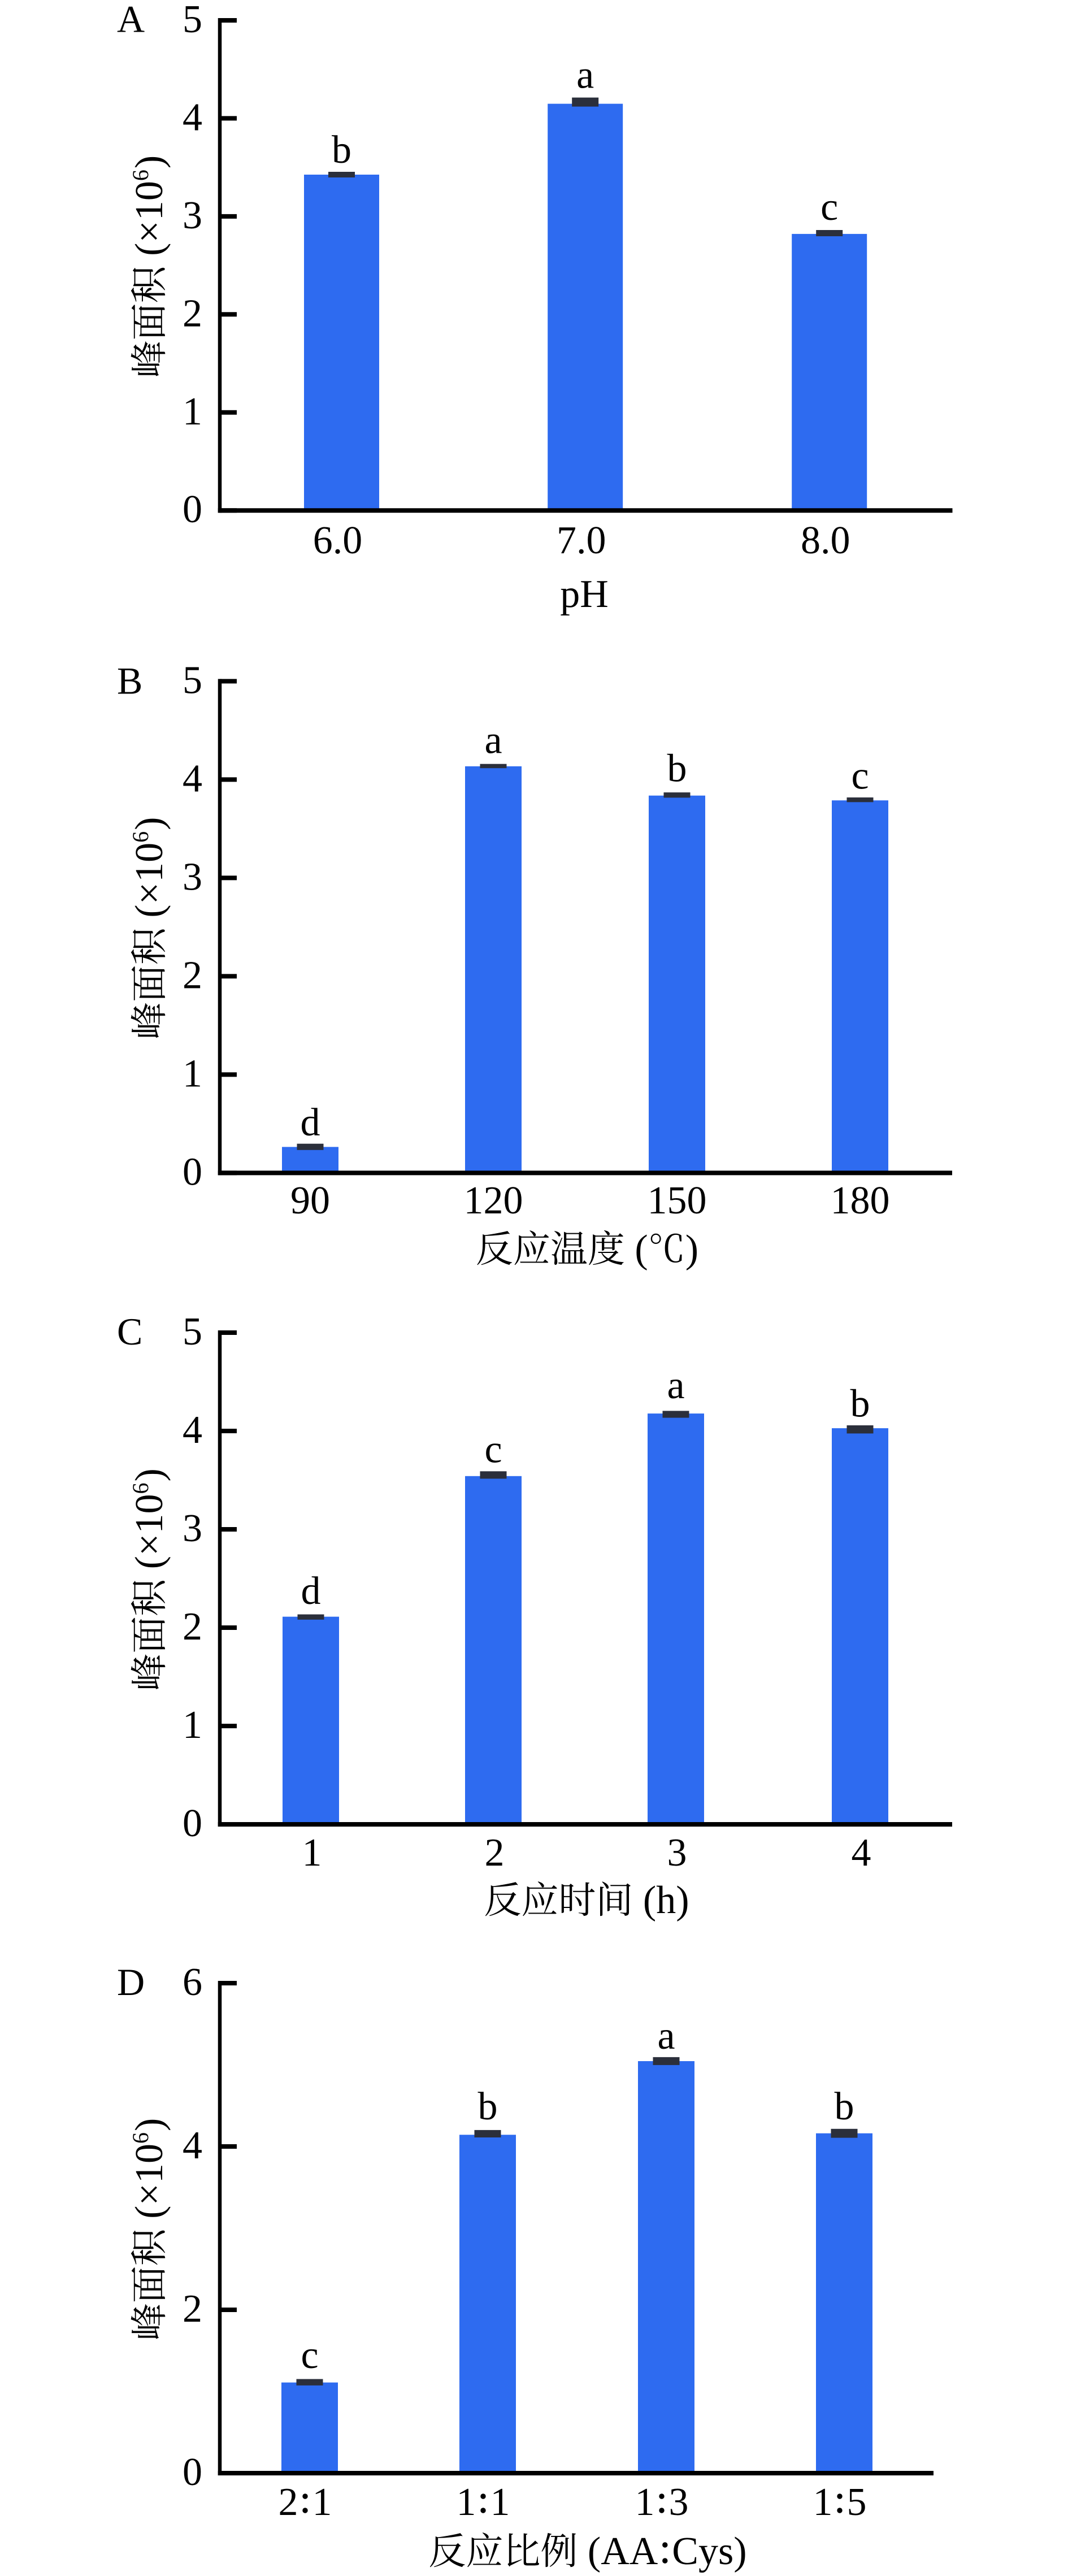  Describe the element at coordinates (129, 680) in the screenshot. I see `svg-text: B` at that location.